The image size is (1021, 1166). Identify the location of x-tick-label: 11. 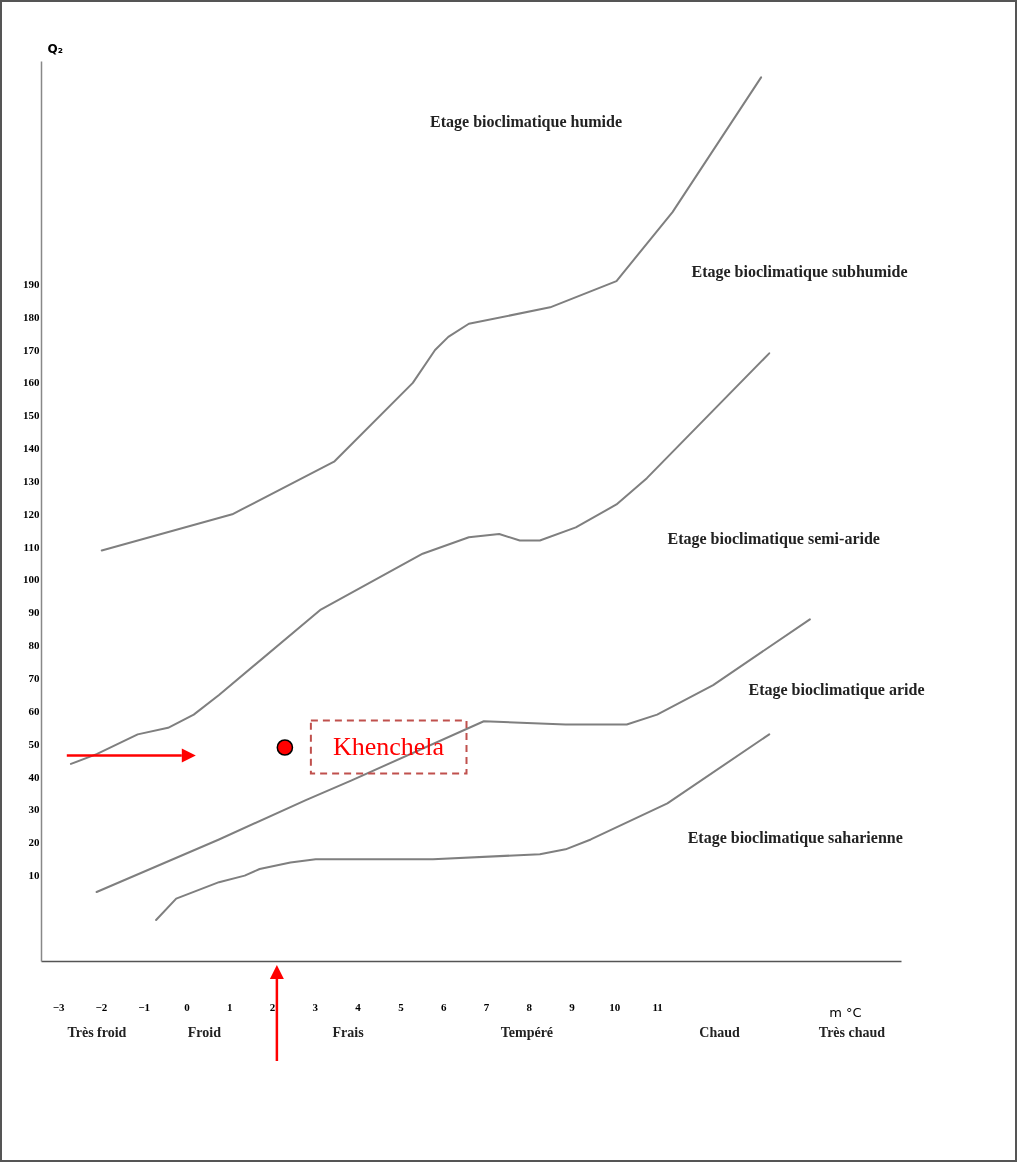
(657, 1006).